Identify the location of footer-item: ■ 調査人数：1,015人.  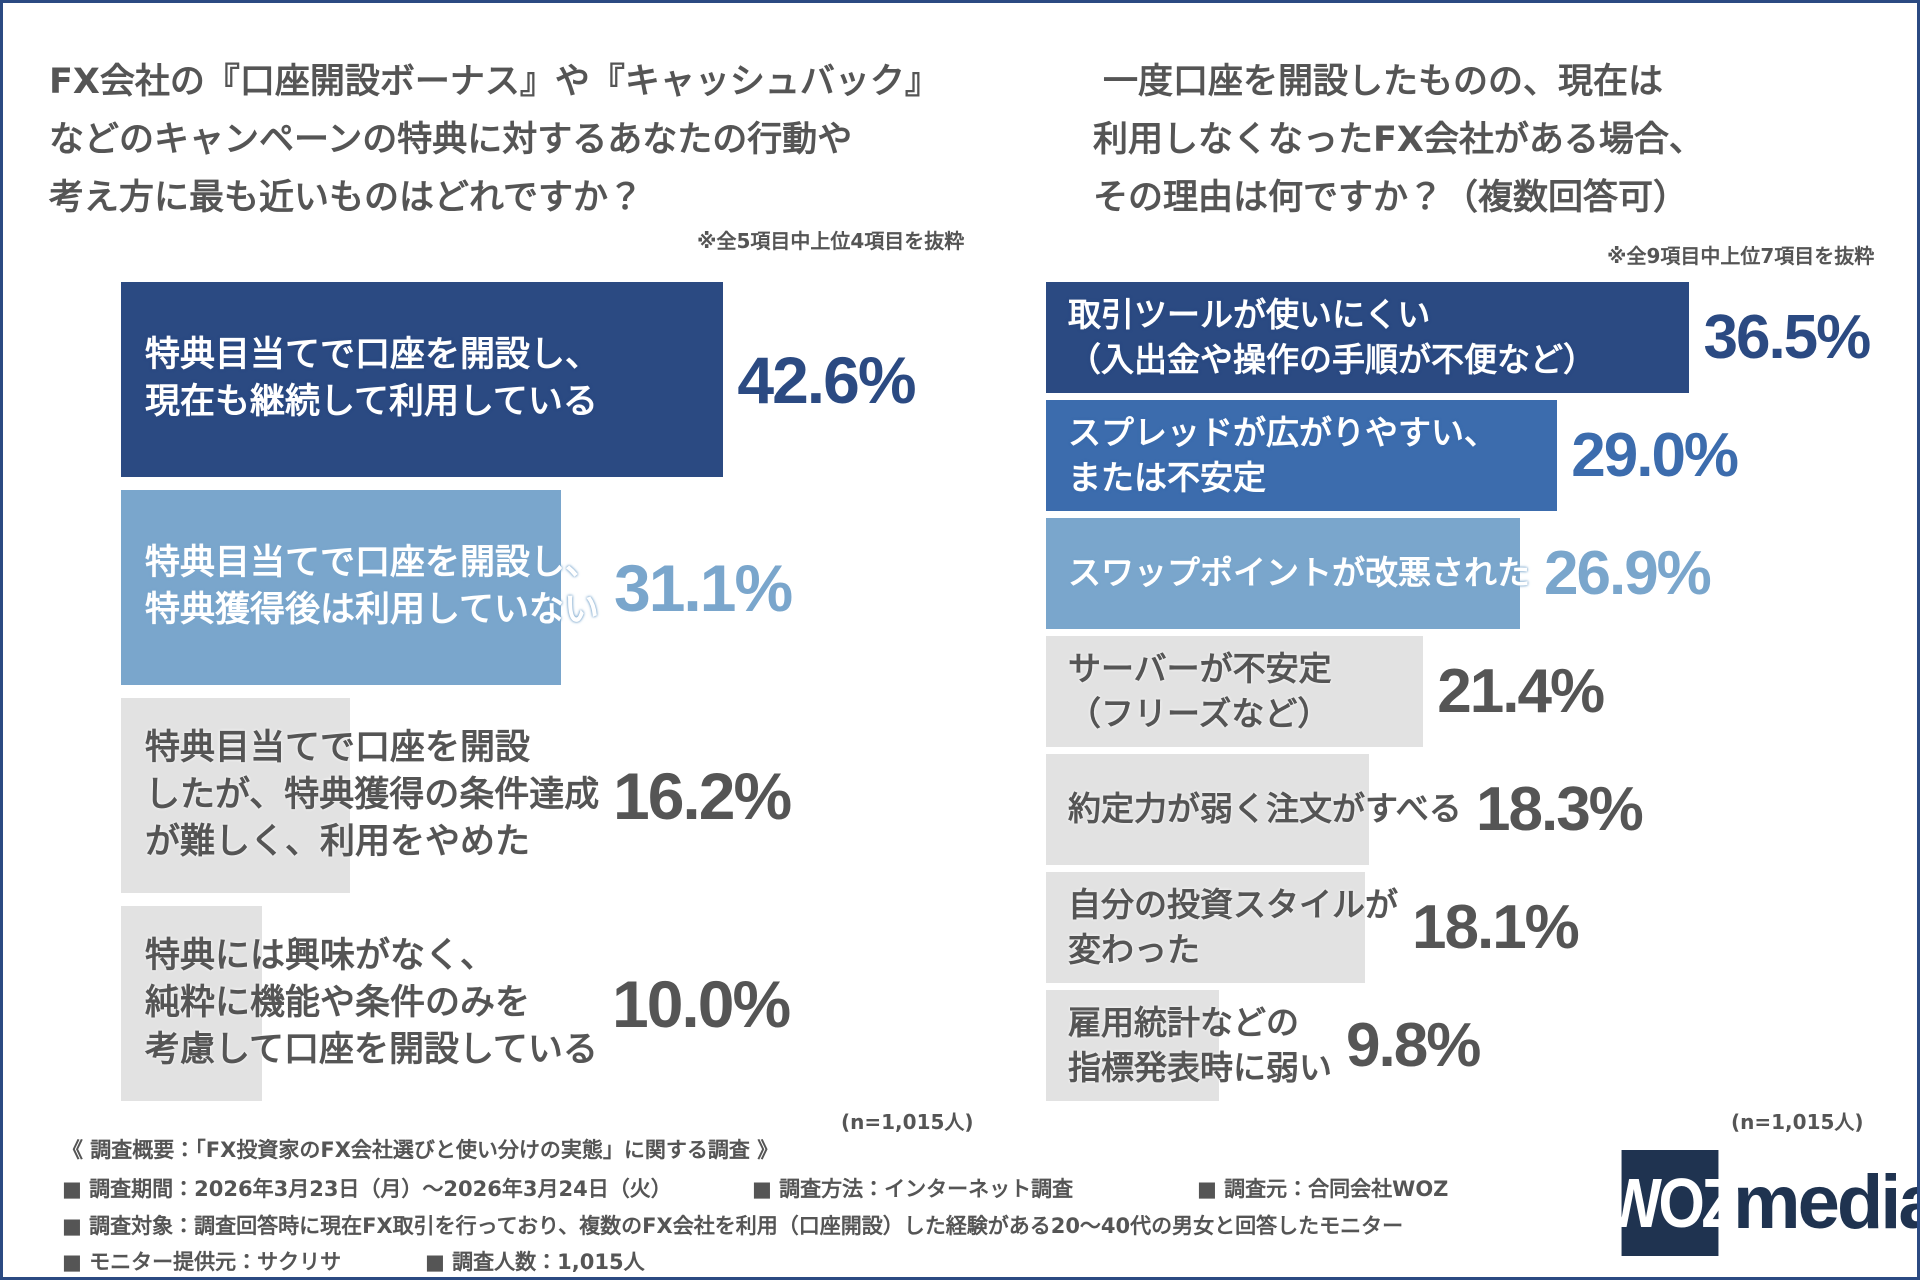
(535, 1262).